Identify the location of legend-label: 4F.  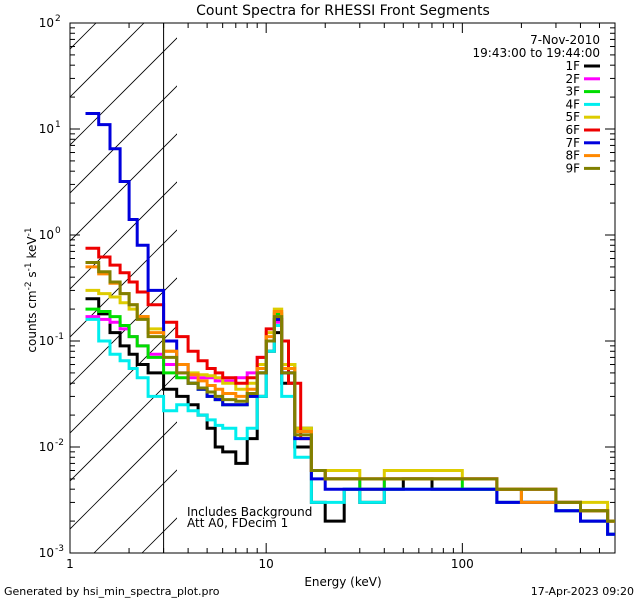
(572, 104).